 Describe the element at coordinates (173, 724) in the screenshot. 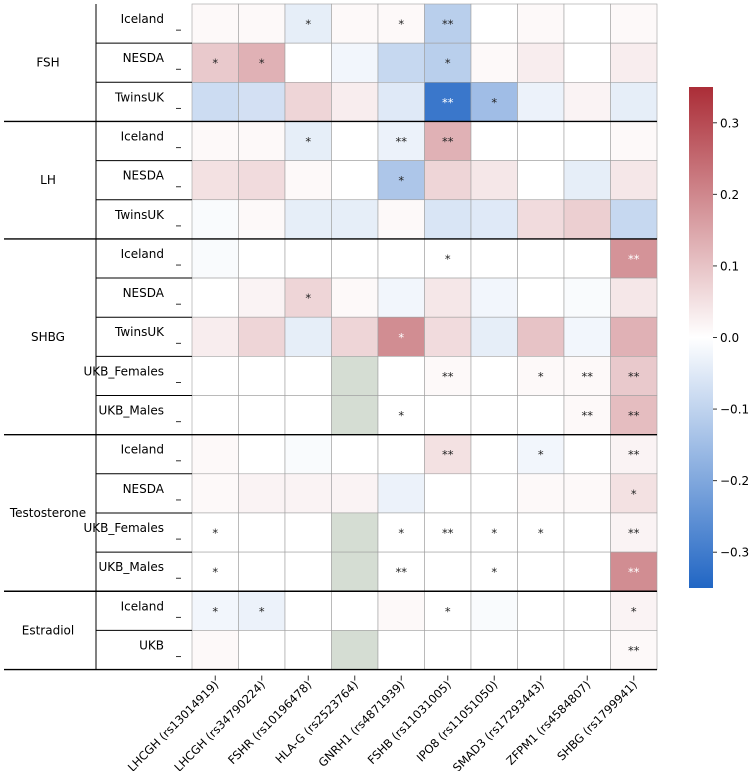

I see `column-label: LHCGH (rs13014919)` at that location.